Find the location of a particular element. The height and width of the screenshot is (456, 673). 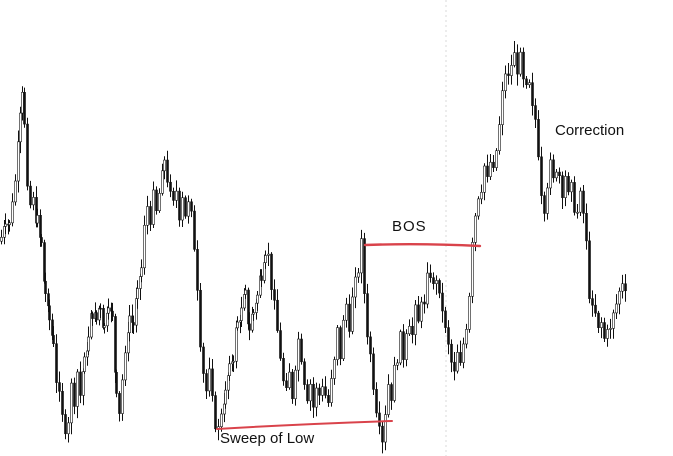

bos-level-line is located at coordinates (422, 245).